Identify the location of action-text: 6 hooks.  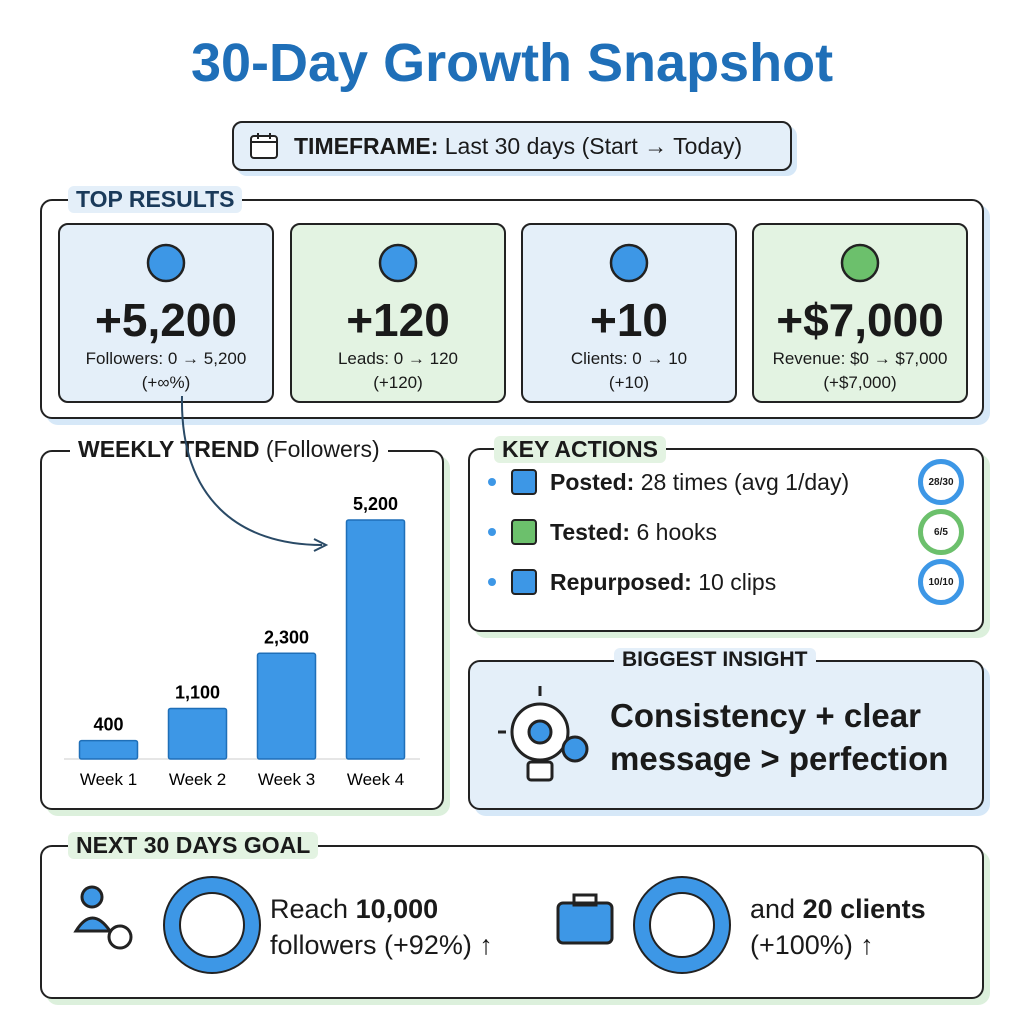
(677, 531).